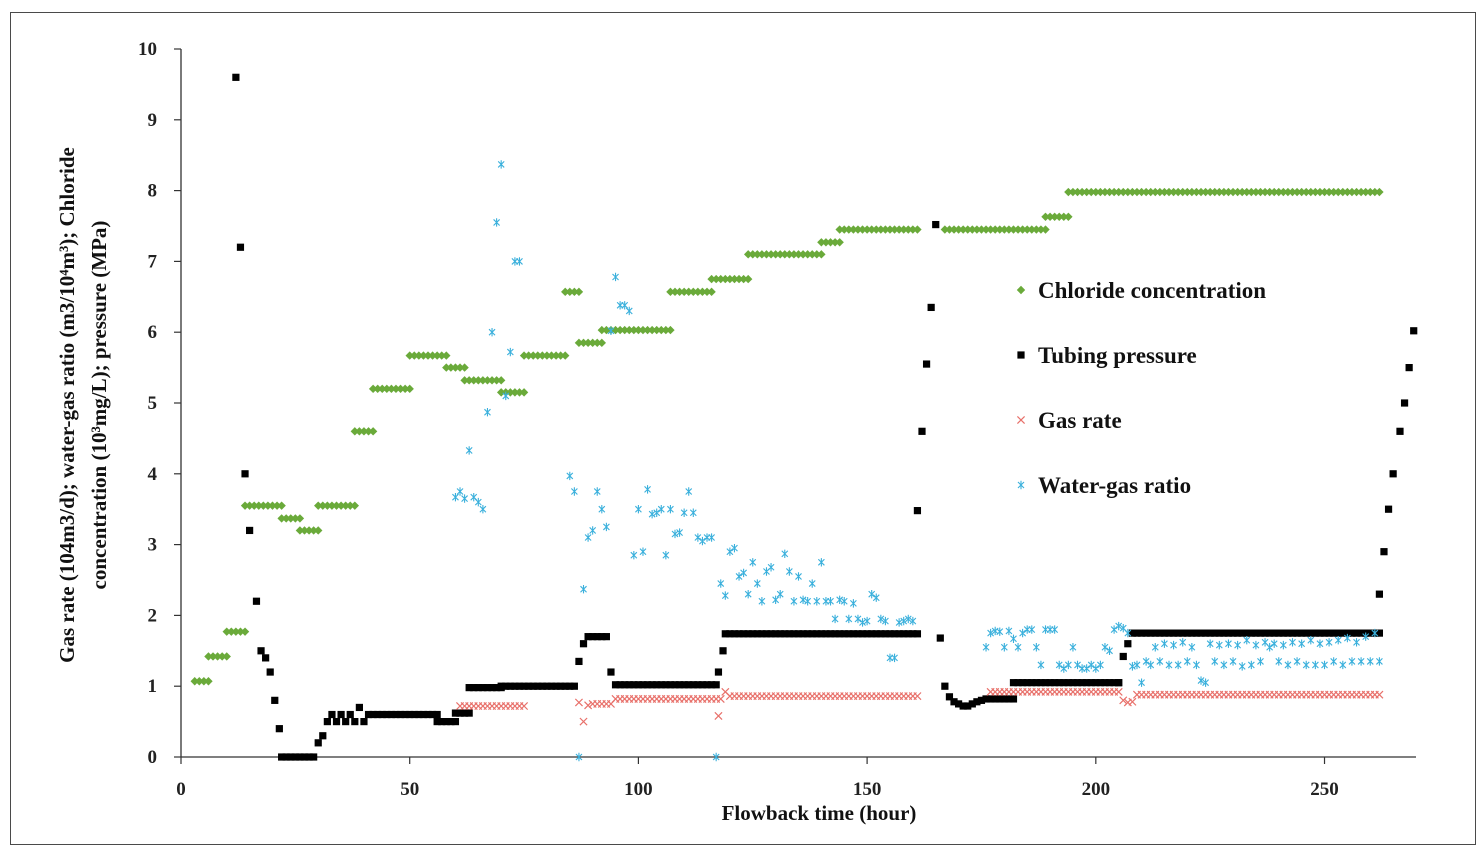 The height and width of the screenshot is (857, 1483). I want to click on y-tick-label: 10, so click(147, 49).